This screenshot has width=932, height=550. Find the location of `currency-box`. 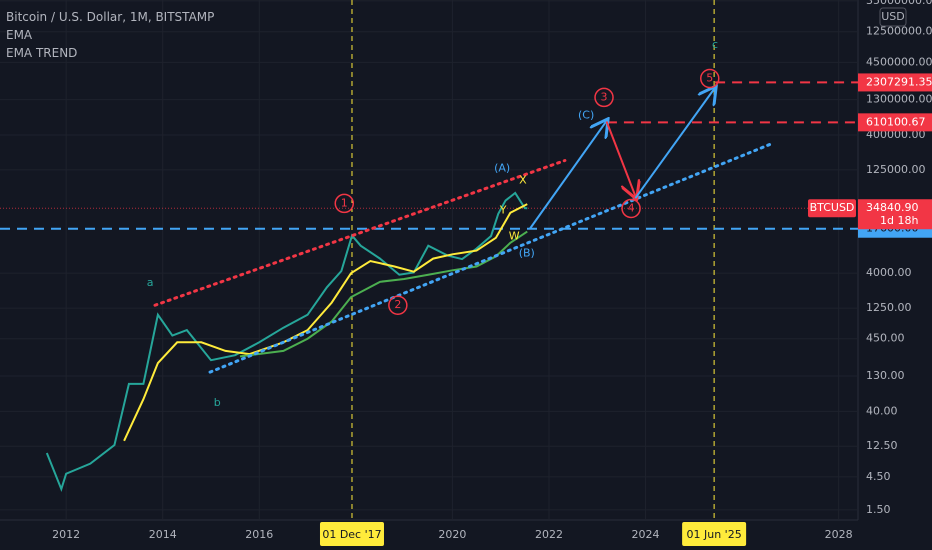

currency-box is located at coordinates (893, 17).